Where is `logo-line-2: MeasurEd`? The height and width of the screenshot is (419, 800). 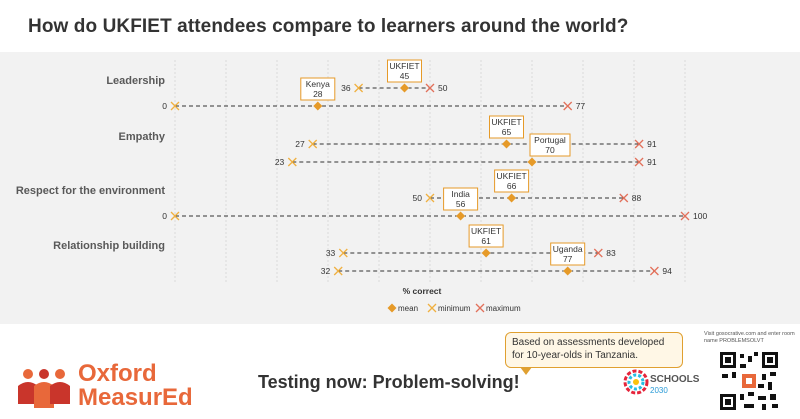
logo-line-2: MeasurEd is located at coordinates (135, 397).